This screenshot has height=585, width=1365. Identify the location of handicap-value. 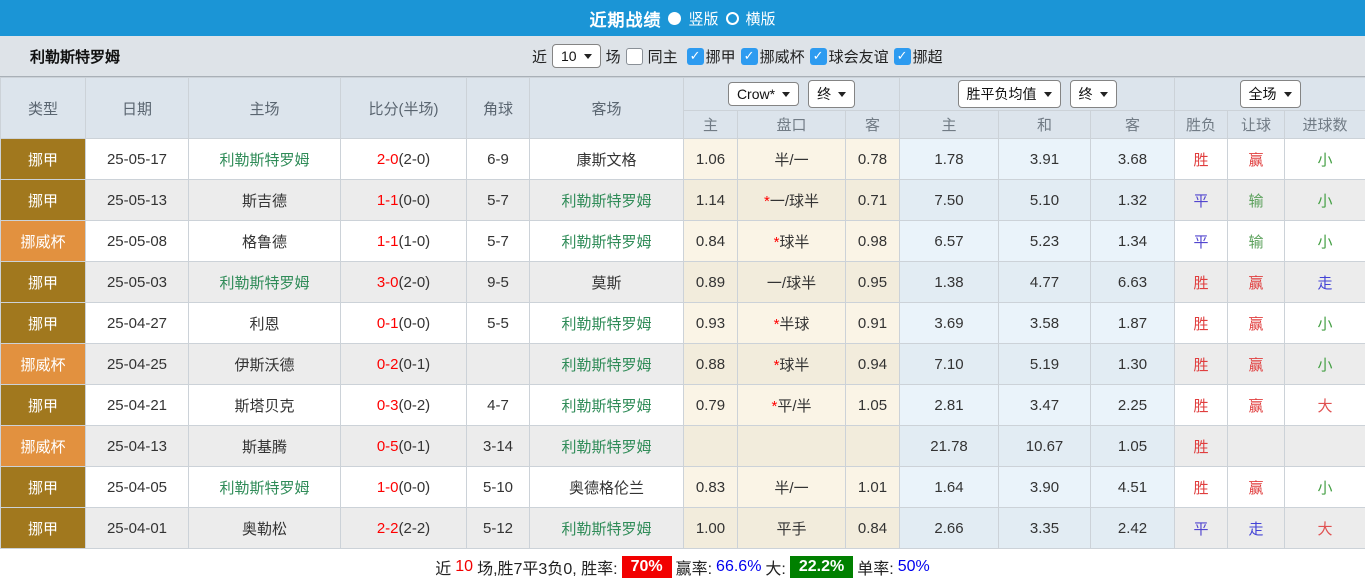
(792, 446).